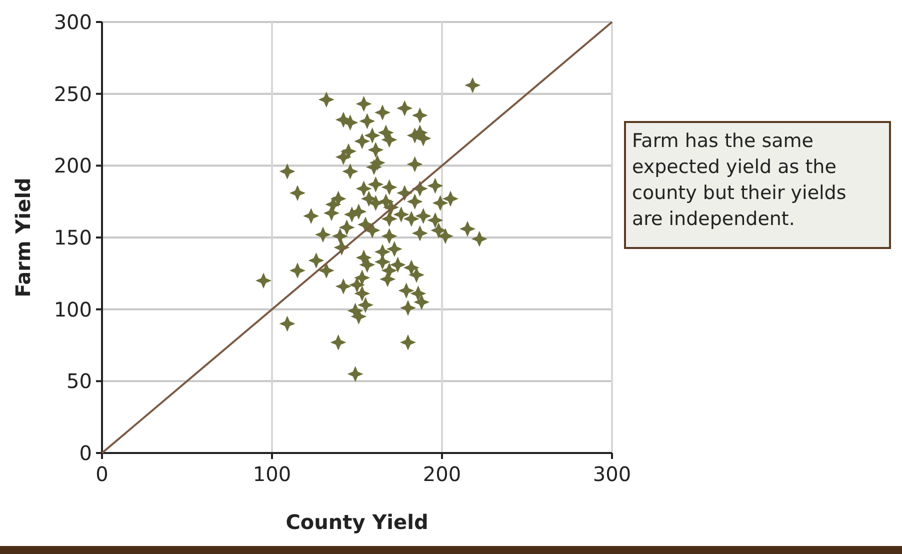  What do you see at coordinates (357, 522) in the screenshot?
I see `x-axis-title: County Yield` at bounding box center [357, 522].